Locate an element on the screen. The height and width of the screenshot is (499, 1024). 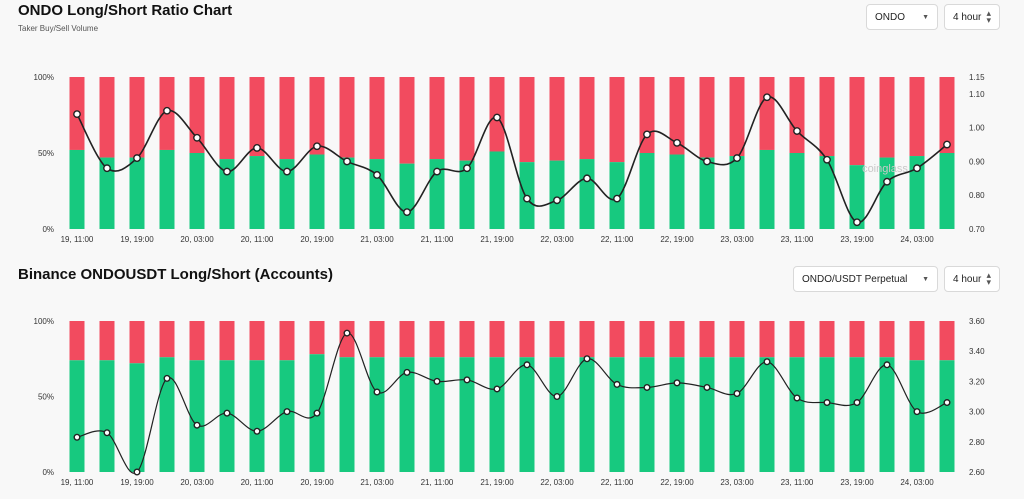
interval-select: 4 hour ▴ ▾ is located at coordinates (972, 279).